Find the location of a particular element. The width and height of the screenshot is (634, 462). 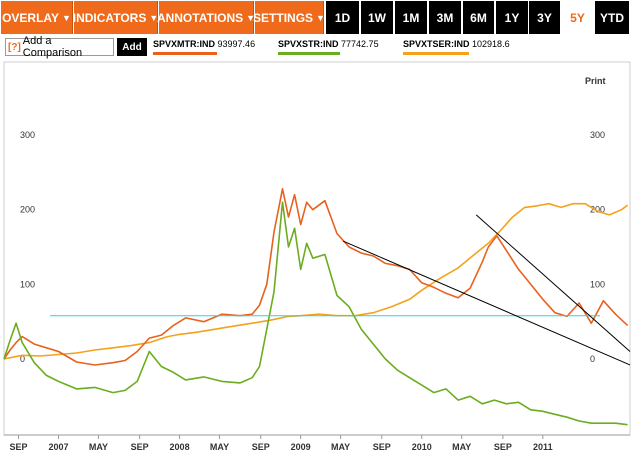

x-tick-label: 2011 is located at coordinates (543, 447).